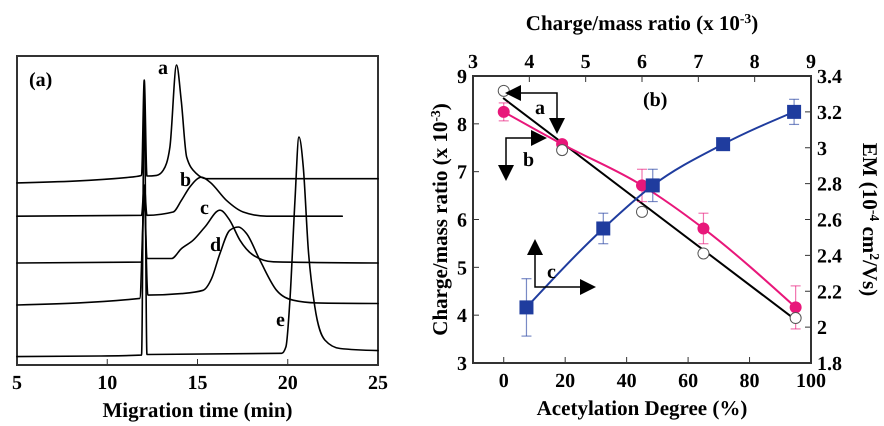 Image resolution: width=884 pixels, height=426 pixels. I want to click on x-tick-label: 25, so click(378, 383).